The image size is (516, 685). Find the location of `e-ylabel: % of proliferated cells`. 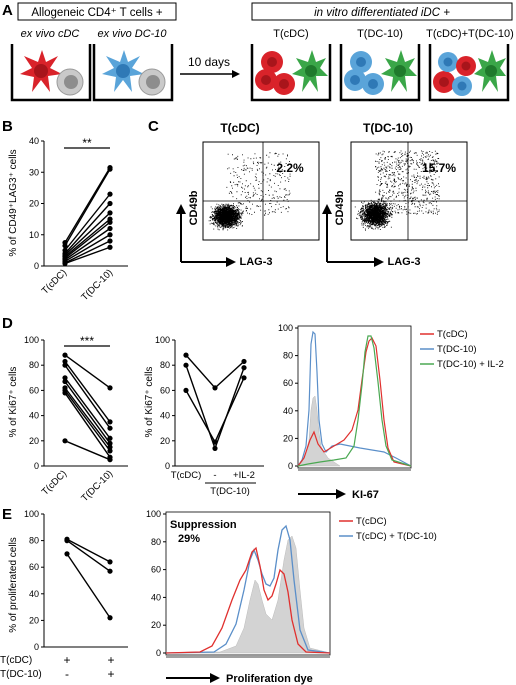

e-ylabel: % of proliferated cells is located at coordinates (13, 585).